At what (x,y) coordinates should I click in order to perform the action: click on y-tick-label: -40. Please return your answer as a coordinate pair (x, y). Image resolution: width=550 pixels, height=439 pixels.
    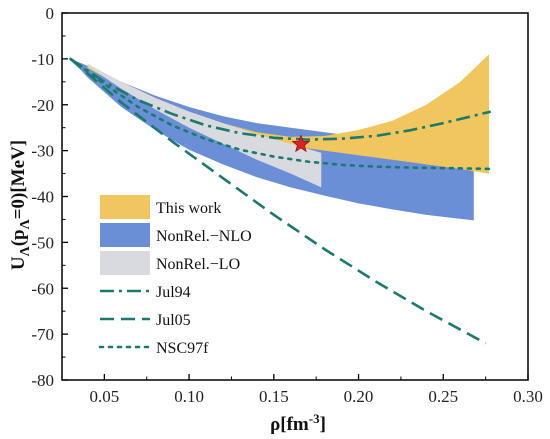
    Looking at the image, I should click on (42, 197).